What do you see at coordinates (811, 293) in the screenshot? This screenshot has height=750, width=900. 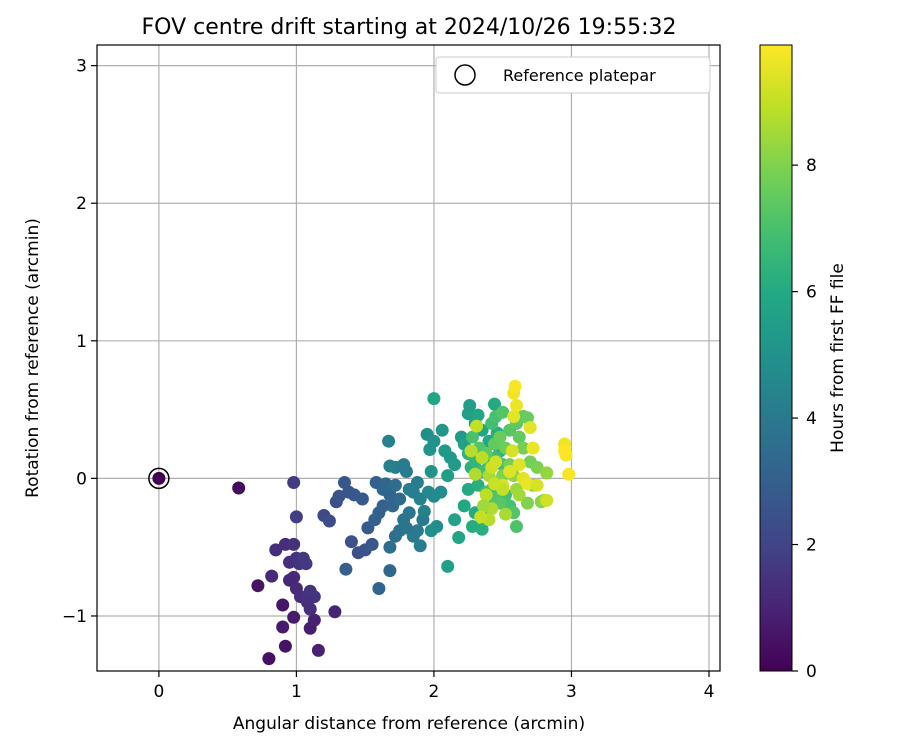 I see `colorbar-tick-label: 6` at bounding box center [811, 293].